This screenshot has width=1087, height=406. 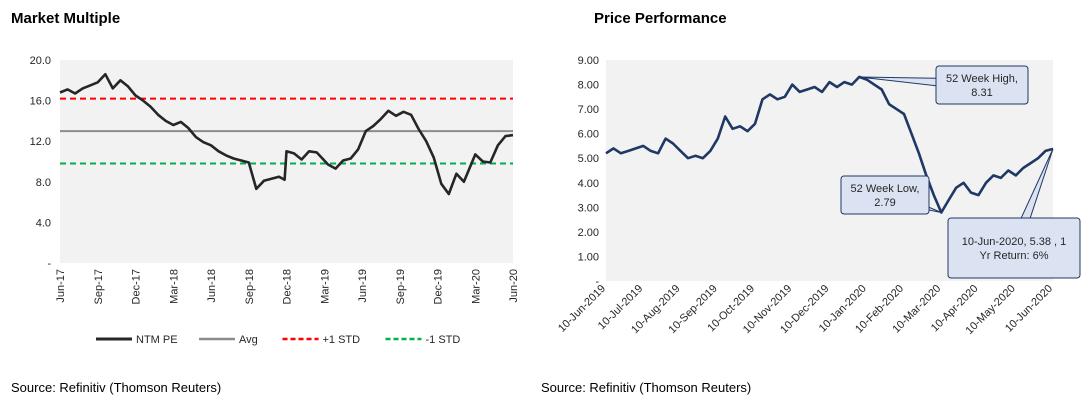 What do you see at coordinates (363, 286) in the screenshot?
I see `x-tick-label: Jun-19` at bounding box center [363, 286].